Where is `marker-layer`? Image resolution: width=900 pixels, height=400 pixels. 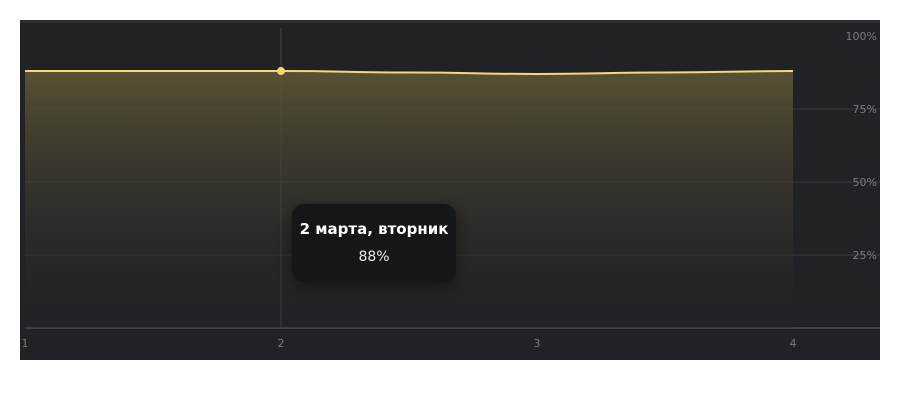
marker-layer is located at coordinates (281, 71).